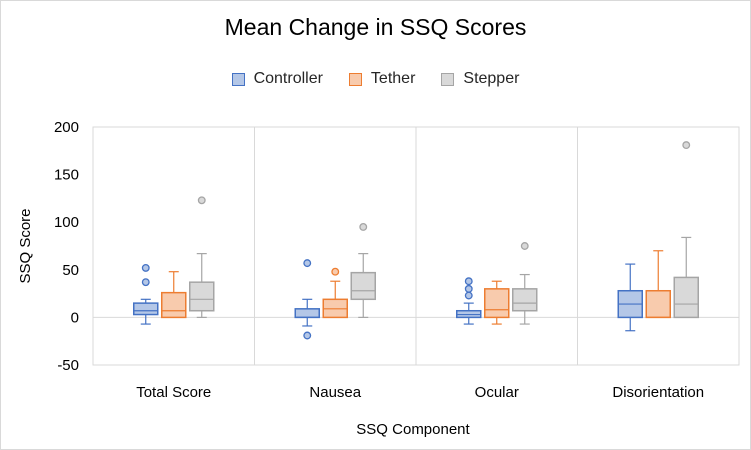  I want to click on legend-item-tether: Tether, so click(382, 79).